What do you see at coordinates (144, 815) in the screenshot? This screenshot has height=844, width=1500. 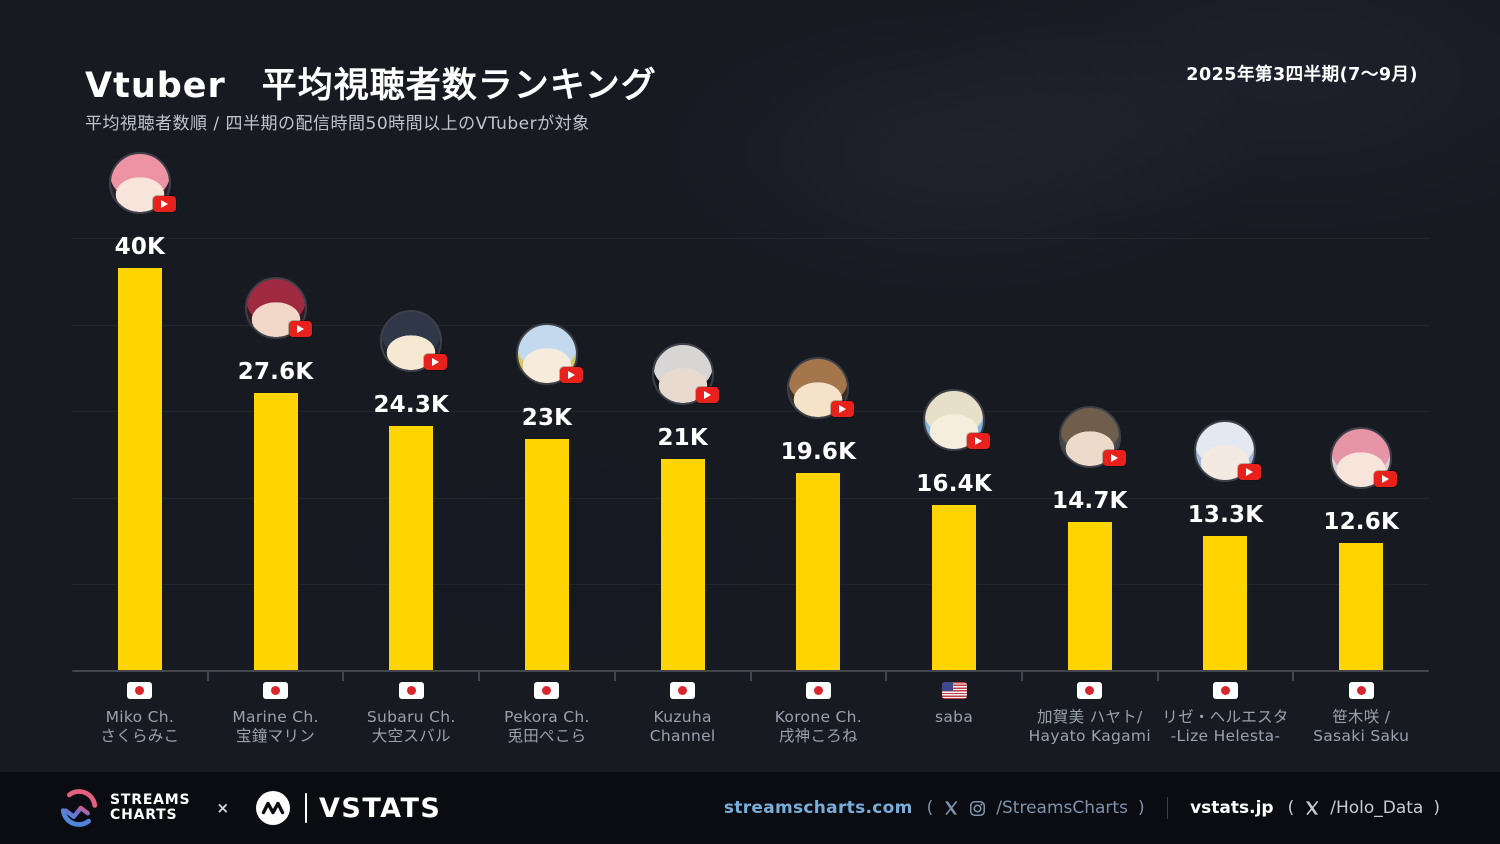 I see `streamscharts-wordmark-line2: CHARTS` at bounding box center [144, 815].